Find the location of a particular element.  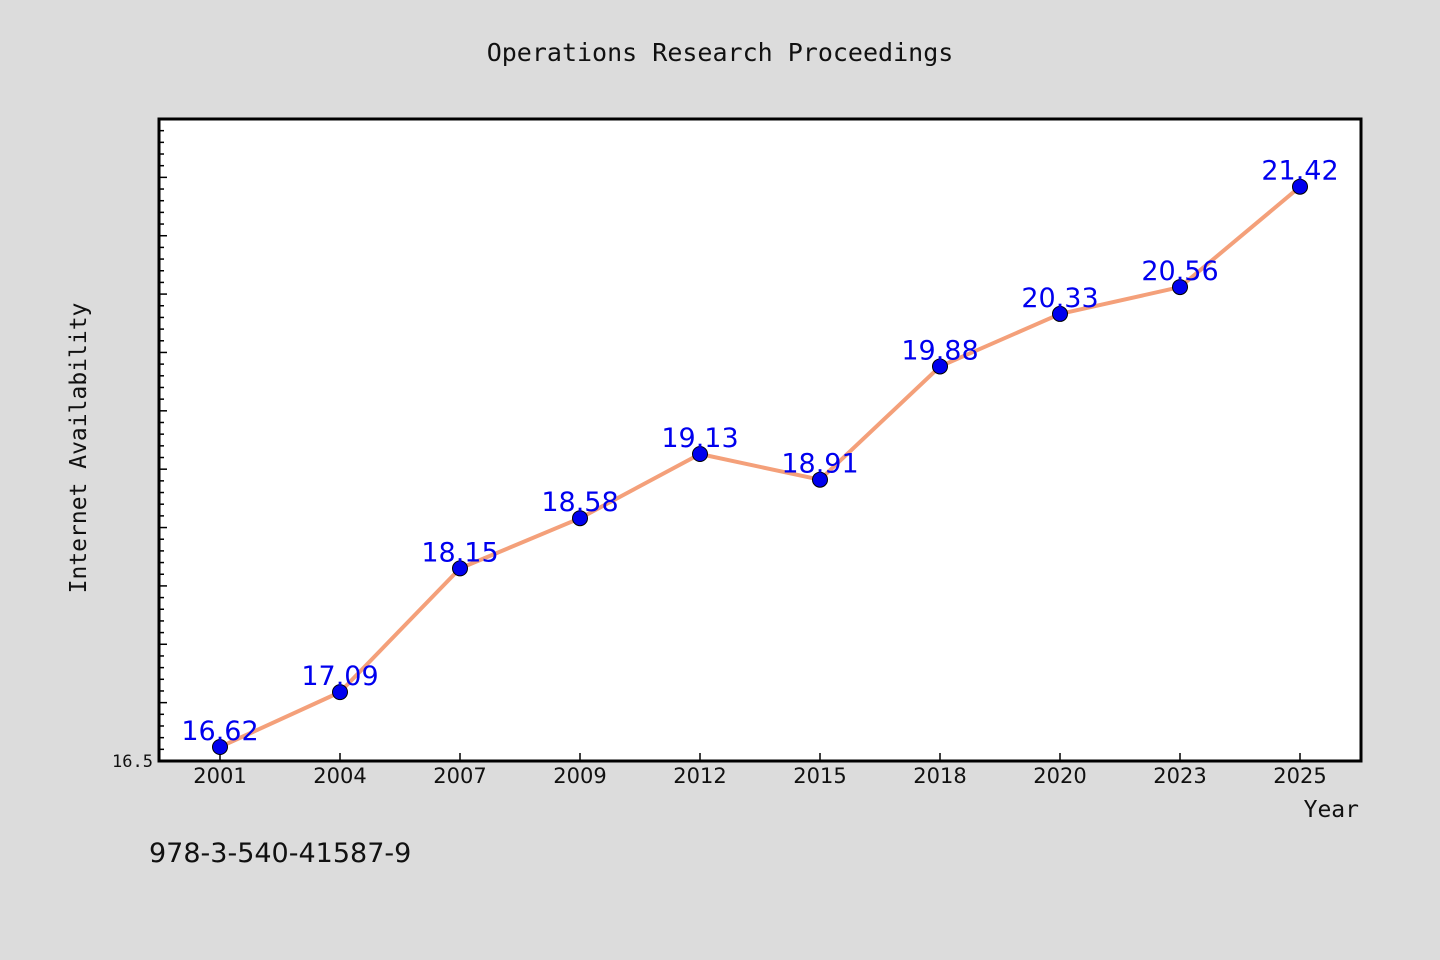

y-axis-label: Internet Availability is located at coordinates (79, 448).